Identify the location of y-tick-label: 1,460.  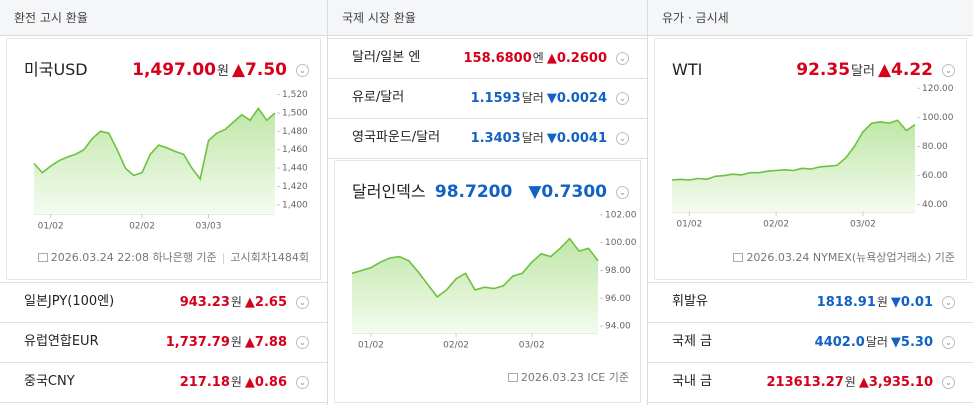
(295, 150).